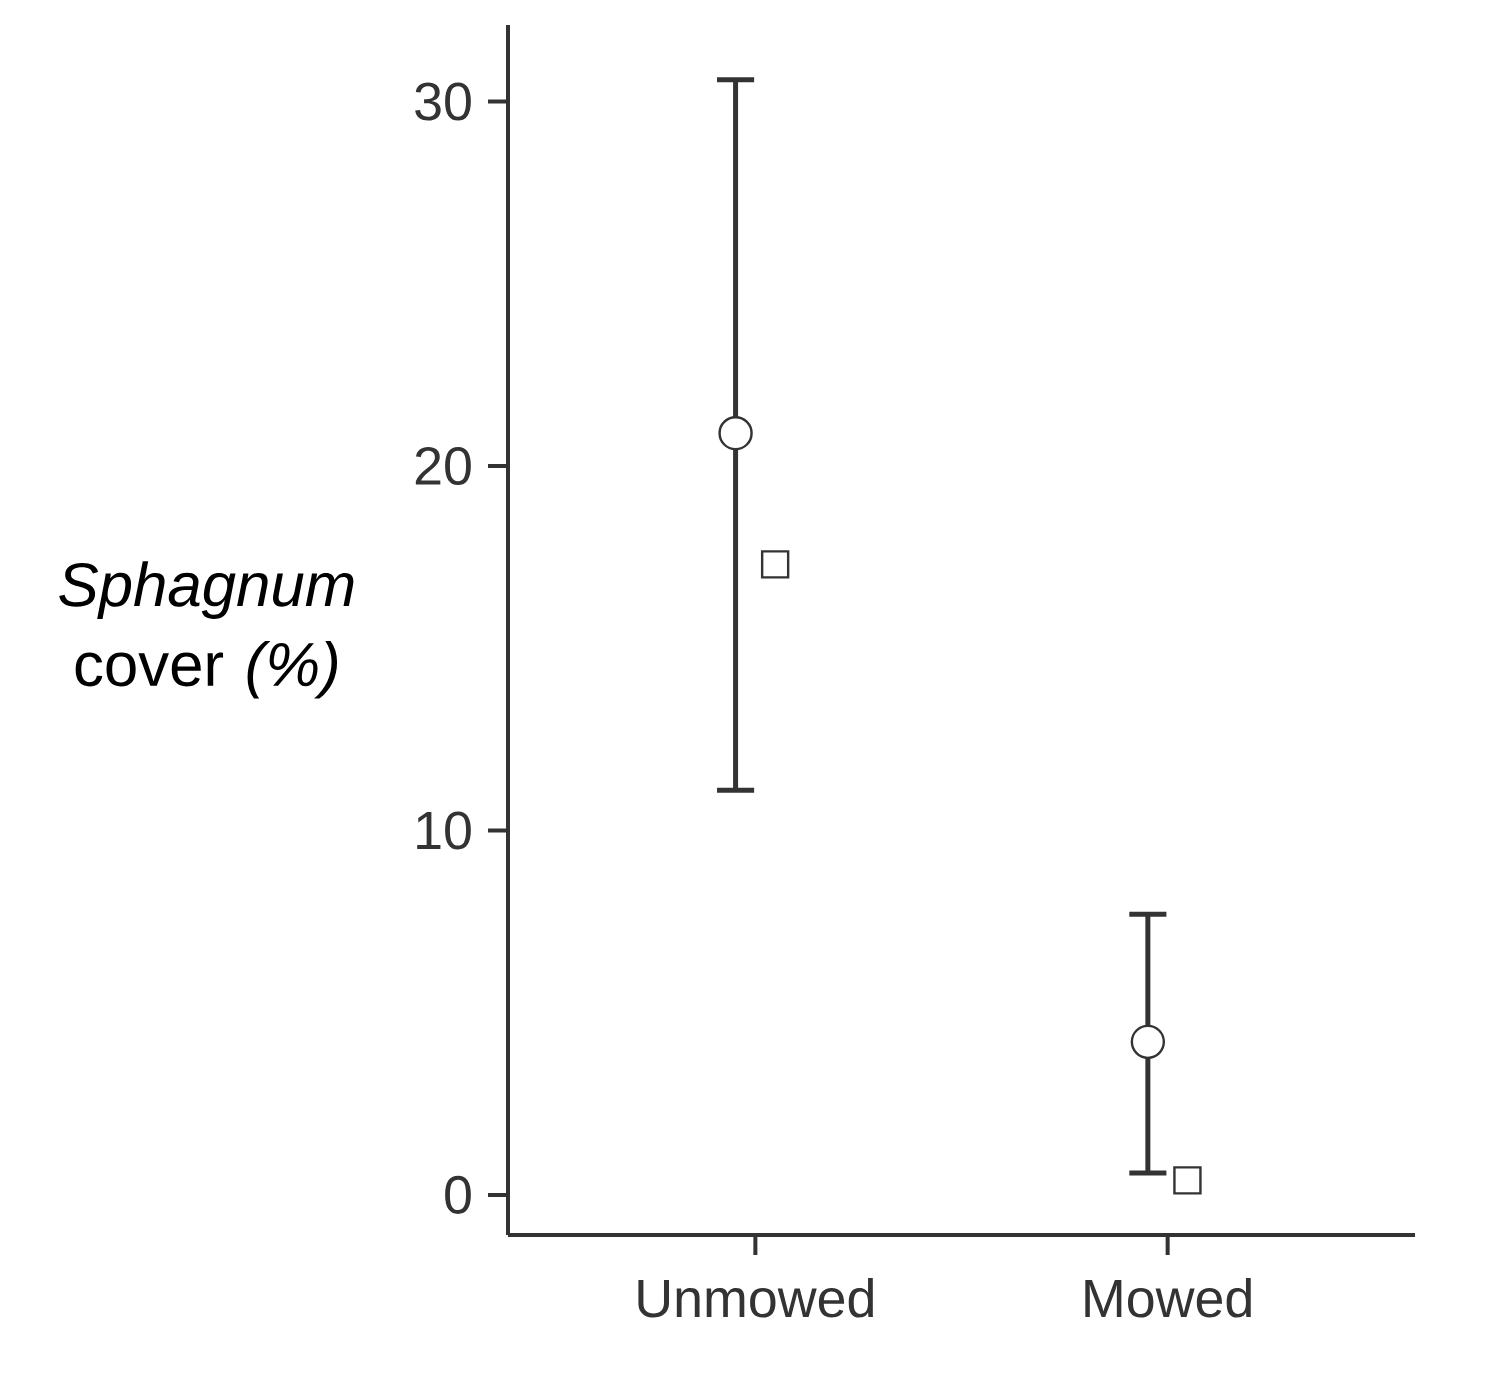 The height and width of the screenshot is (1391, 1506). Describe the element at coordinates (443, 101) in the screenshot. I see `y-tick-label: 30` at that location.